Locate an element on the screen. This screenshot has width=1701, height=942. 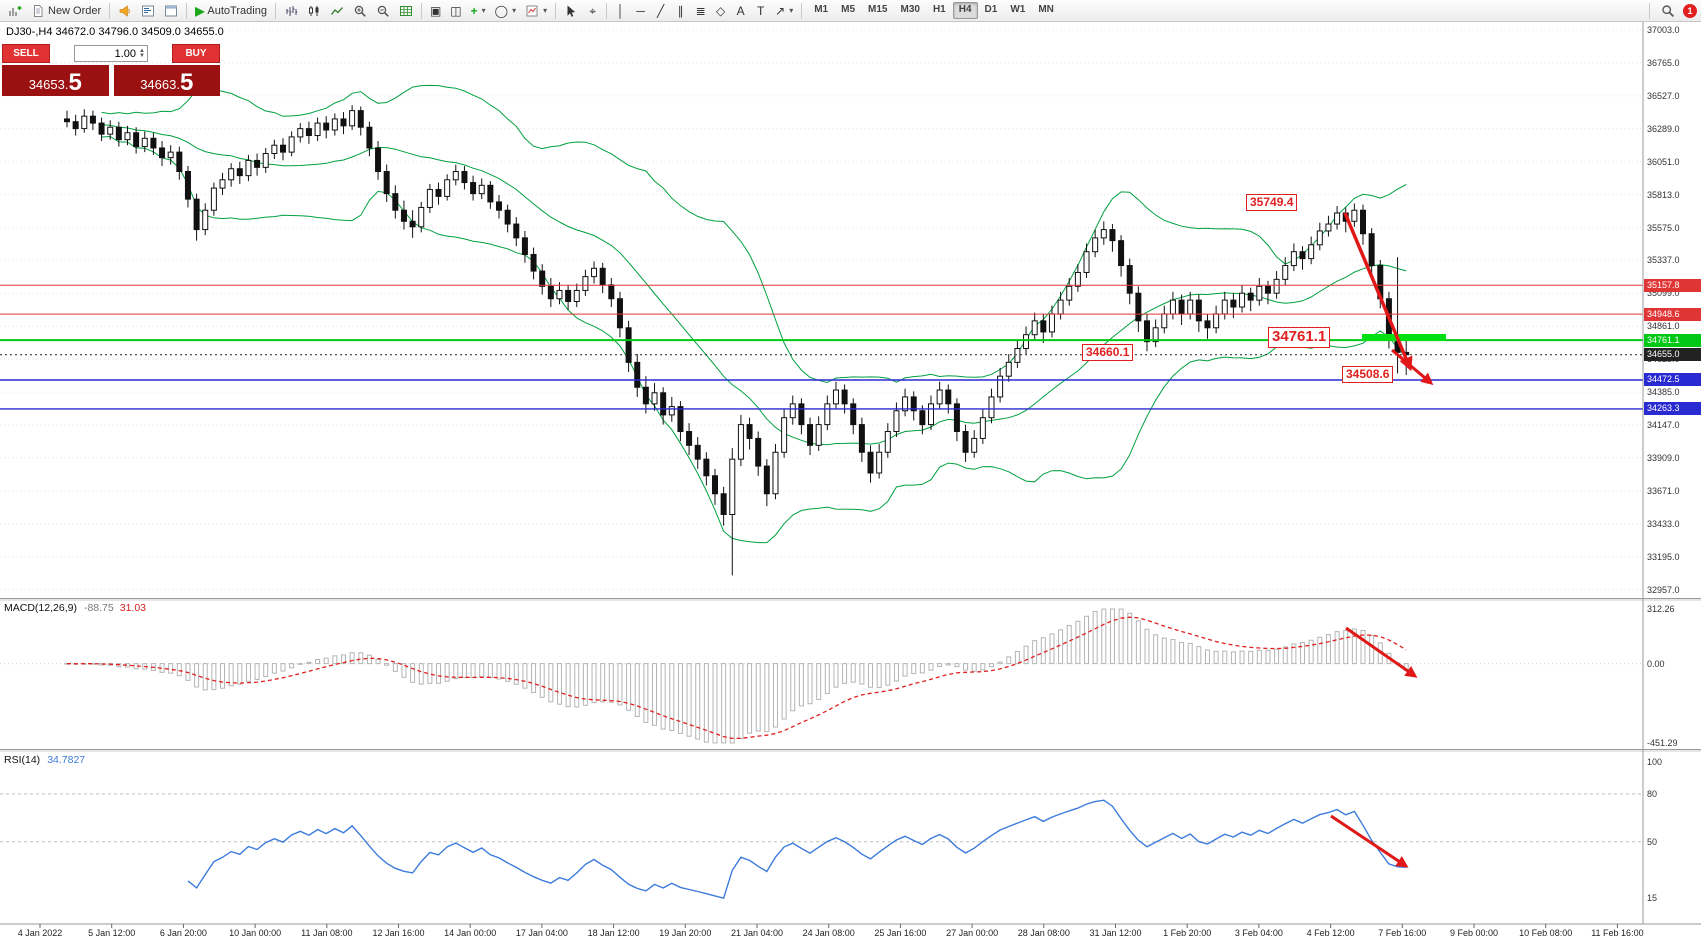
volume-stepper: ▲ ▼ is located at coordinates (142, 53).